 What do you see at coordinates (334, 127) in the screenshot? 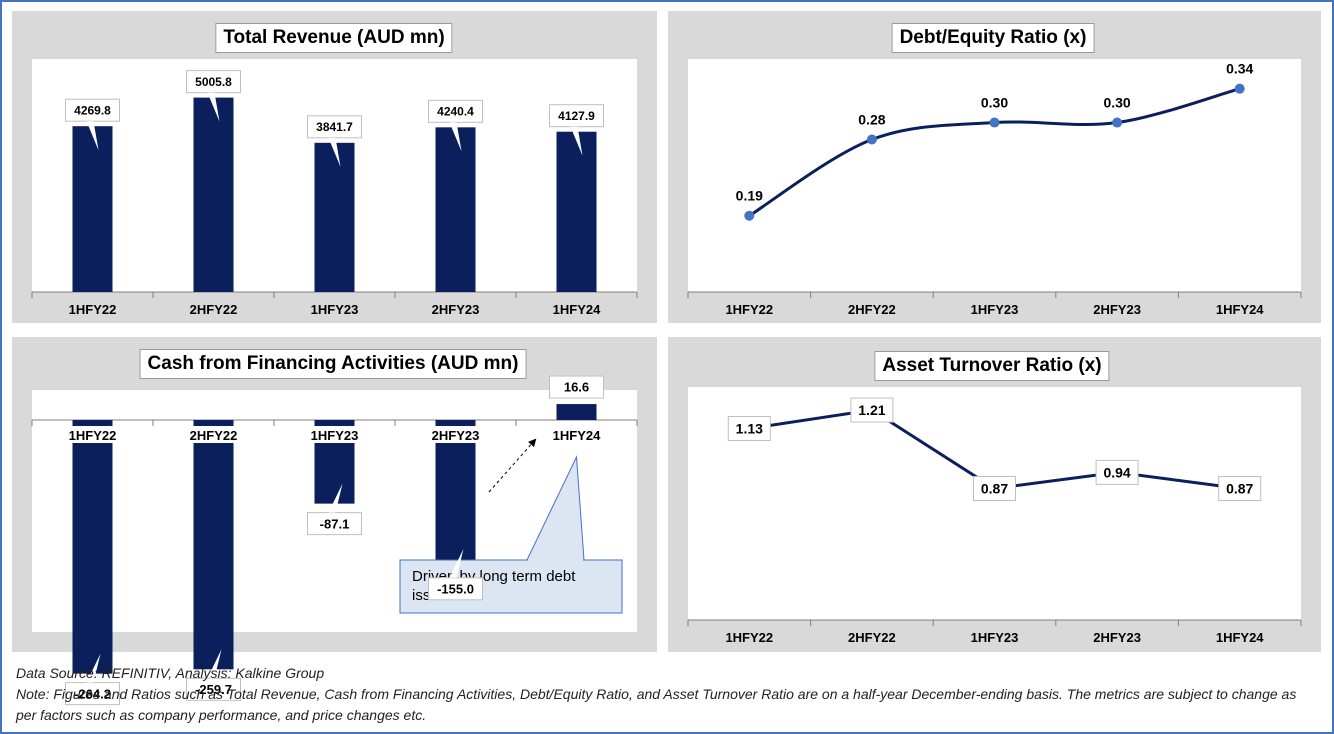
I see `revenue-data-label: 3841.7` at bounding box center [334, 127].